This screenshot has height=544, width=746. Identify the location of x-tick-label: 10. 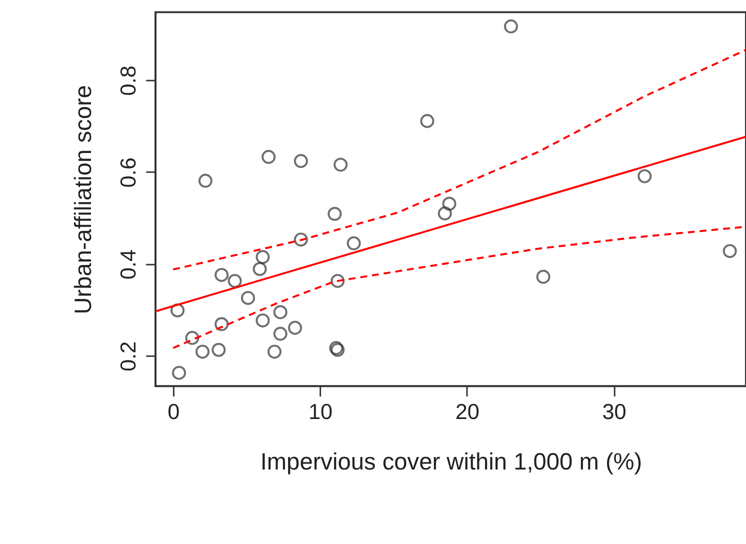
(320, 411).